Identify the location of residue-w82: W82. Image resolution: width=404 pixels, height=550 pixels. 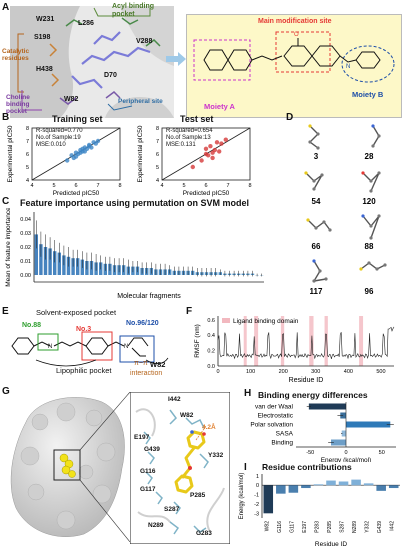
(71, 99).